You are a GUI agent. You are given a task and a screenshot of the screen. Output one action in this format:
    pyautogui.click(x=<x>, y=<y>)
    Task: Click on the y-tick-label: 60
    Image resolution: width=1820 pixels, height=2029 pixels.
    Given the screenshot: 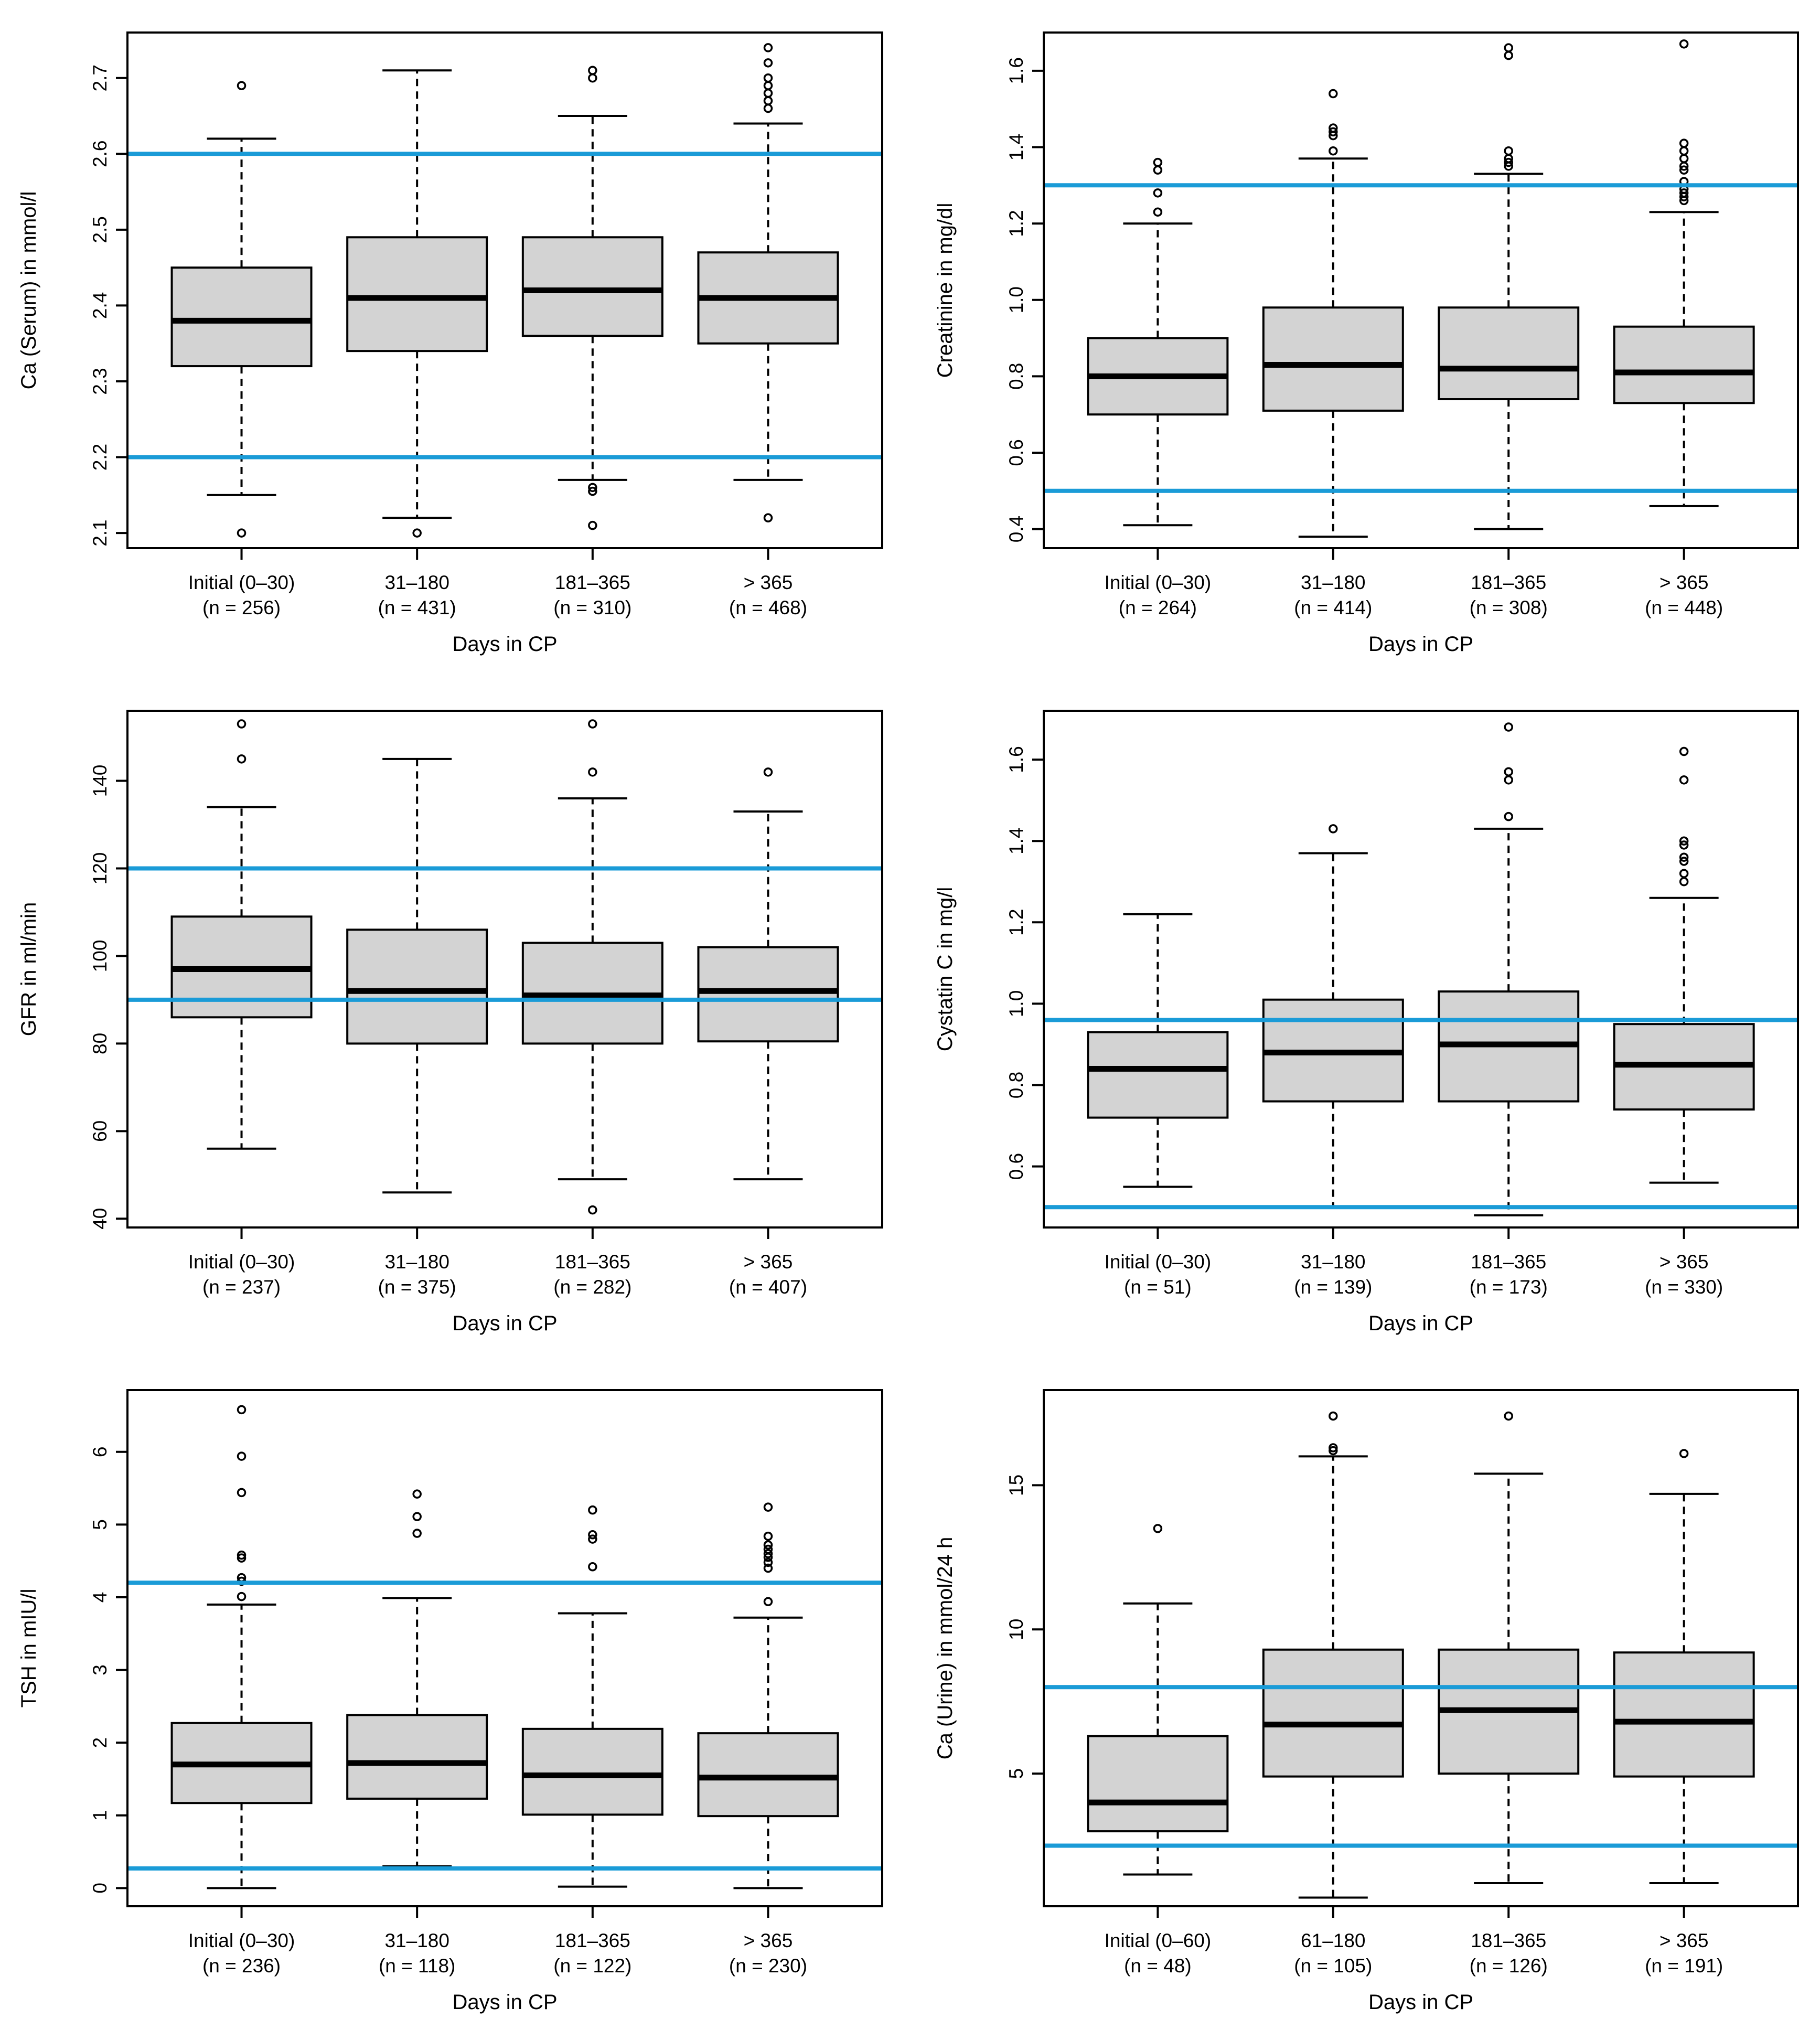 What is the action you would take?
    pyautogui.click(x=100, y=1131)
    